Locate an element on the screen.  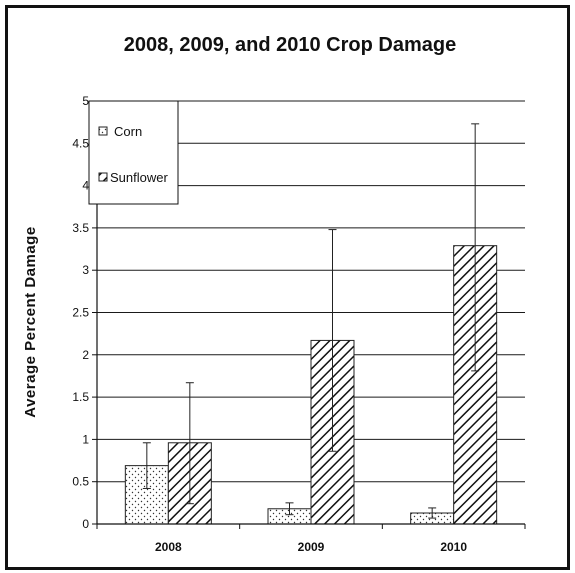
legend-label-sunflower: Sunflower is located at coordinates (139, 177).